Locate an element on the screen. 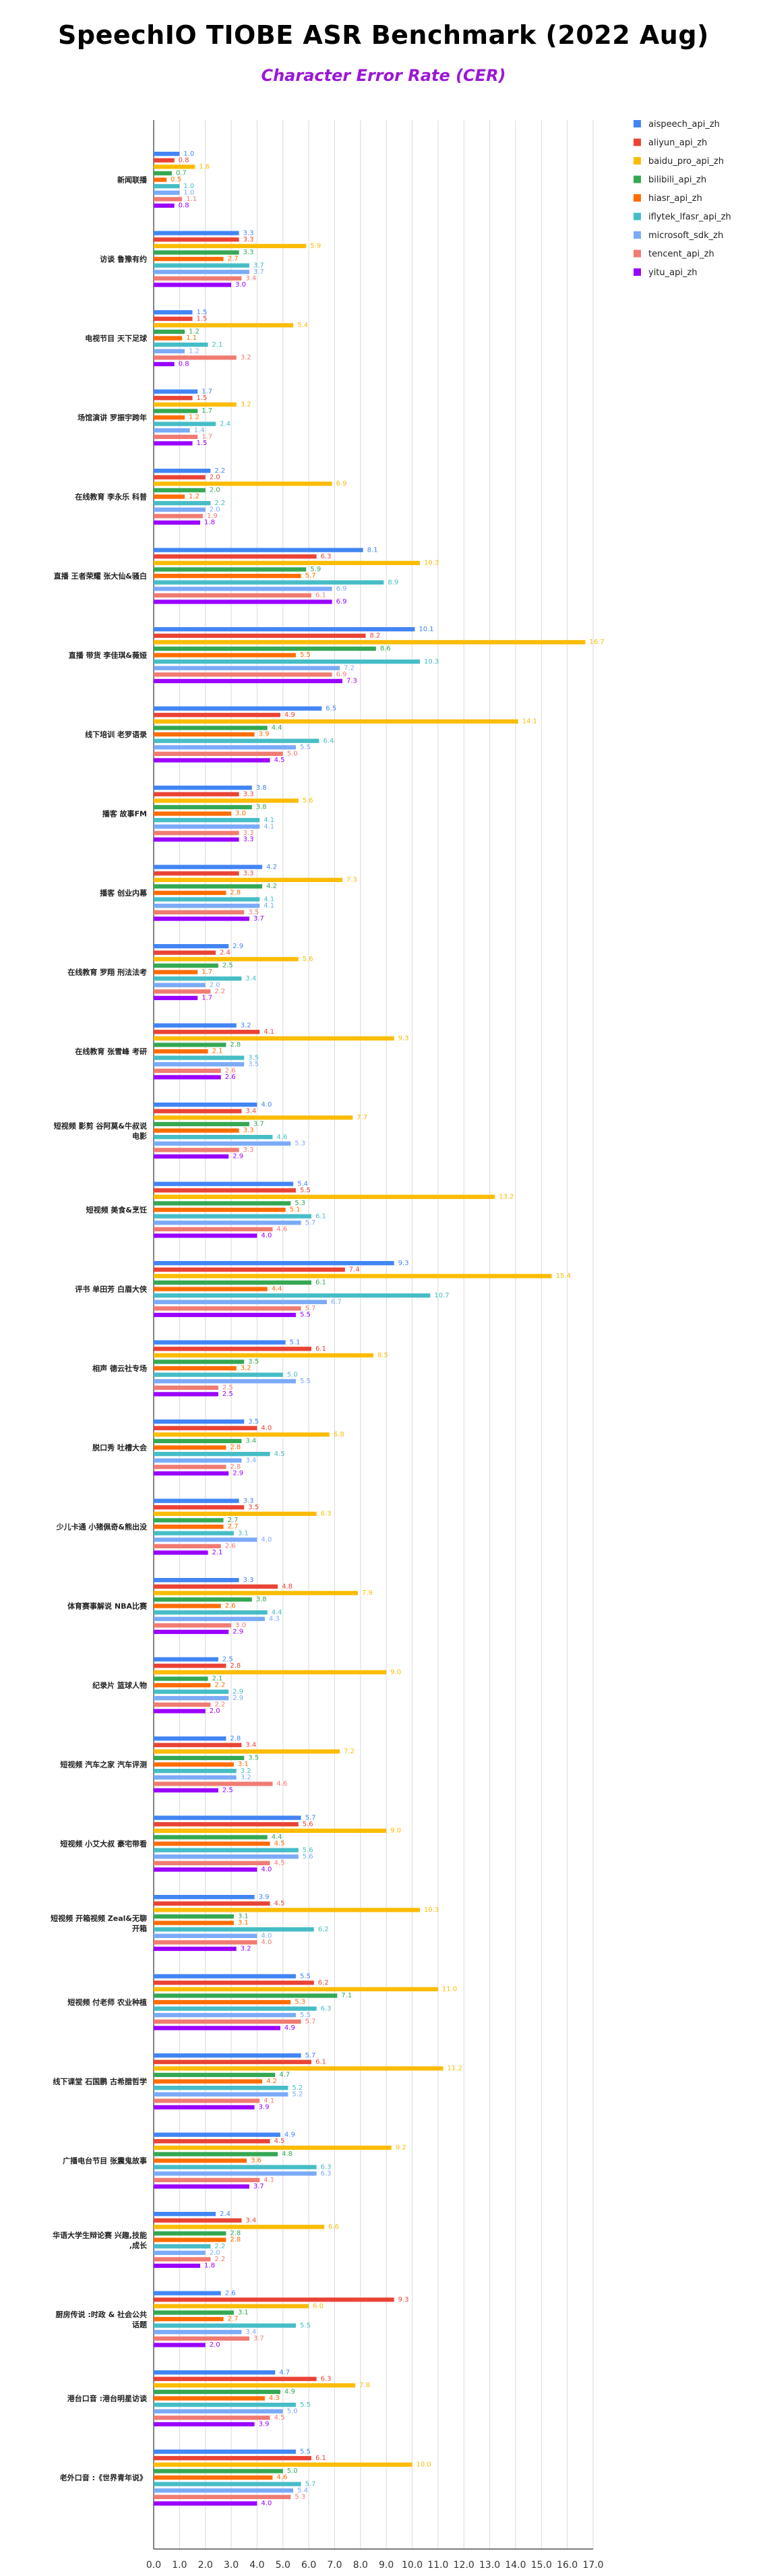 The width and height of the screenshot is (767, 2576). bar-value-label: 16.7 is located at coordinates (596, 643).